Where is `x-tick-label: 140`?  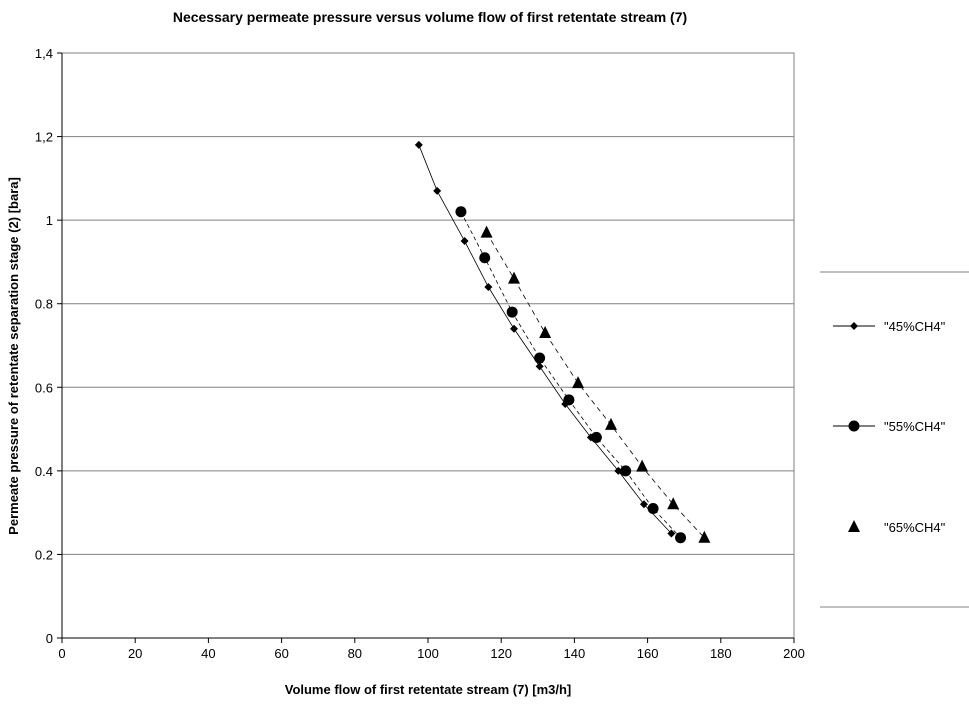
x-tick-label: 140 is located at coordinates (575, 653).